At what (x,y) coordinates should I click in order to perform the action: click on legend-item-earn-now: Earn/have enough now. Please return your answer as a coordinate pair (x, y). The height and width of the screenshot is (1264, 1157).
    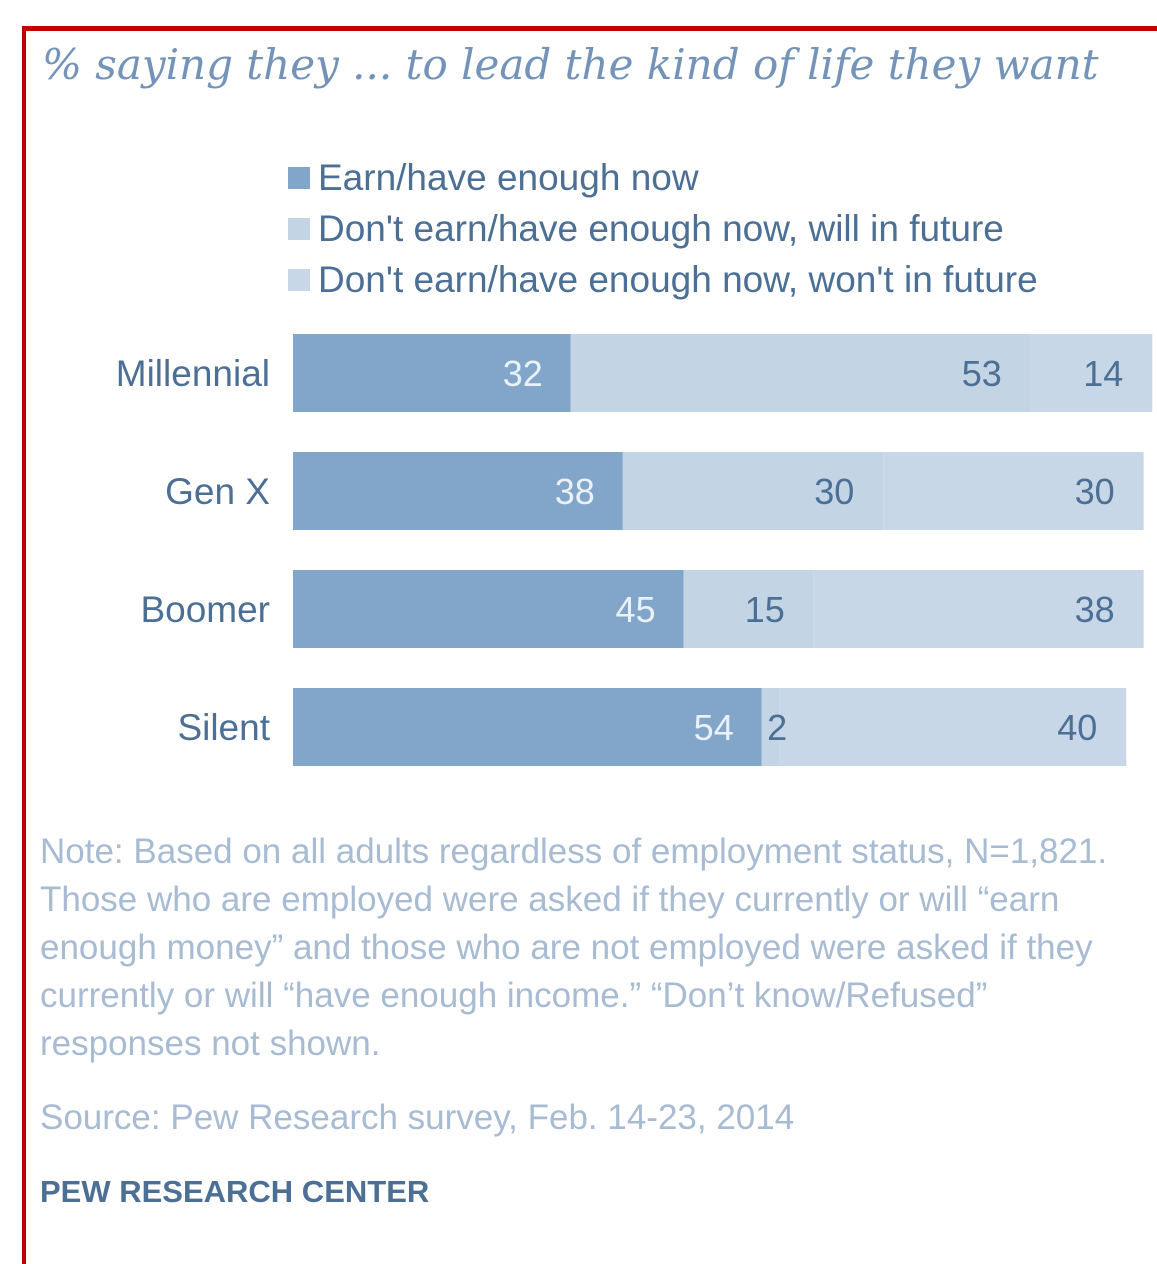
    Looking at the image, I should click on (663, 177).